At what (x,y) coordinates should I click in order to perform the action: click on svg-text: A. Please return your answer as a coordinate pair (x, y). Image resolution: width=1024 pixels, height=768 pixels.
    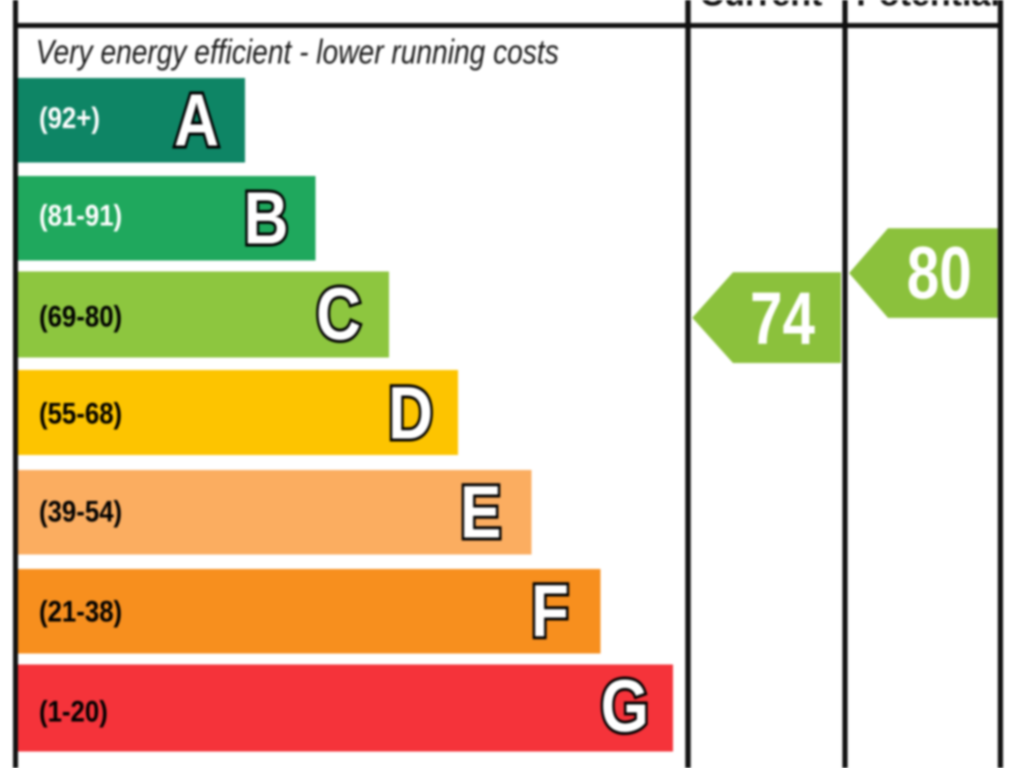
    Looking at the image, I should click on (196, 120).